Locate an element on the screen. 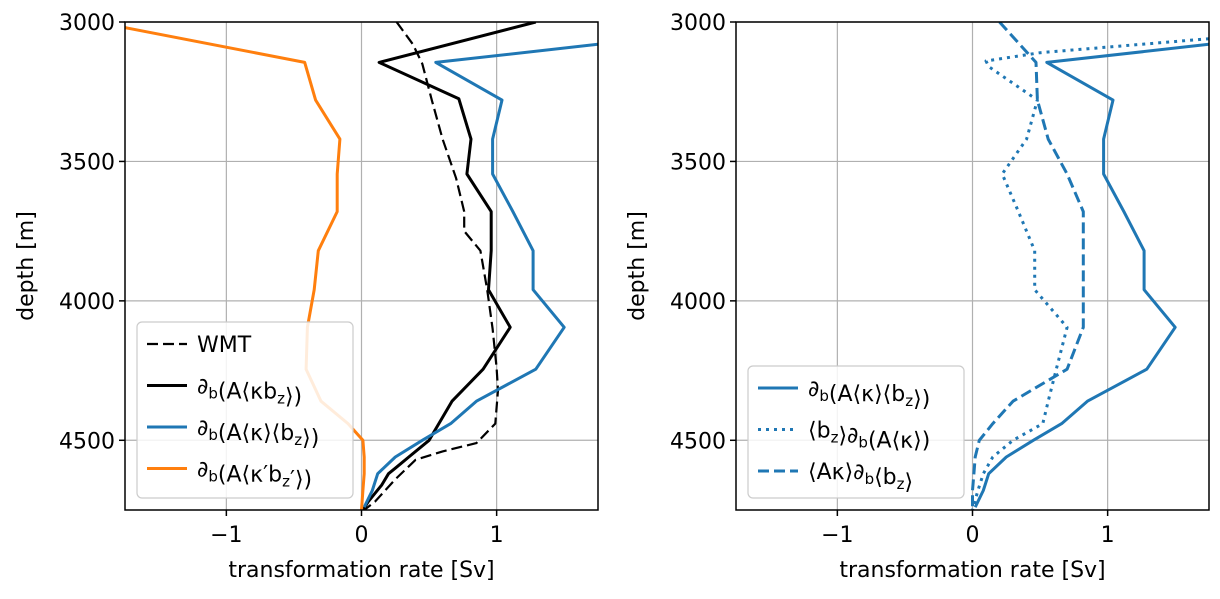 The height and width of the screenshot is (599, 1220). legend-label: WMT is located at coordinates (224, 345).